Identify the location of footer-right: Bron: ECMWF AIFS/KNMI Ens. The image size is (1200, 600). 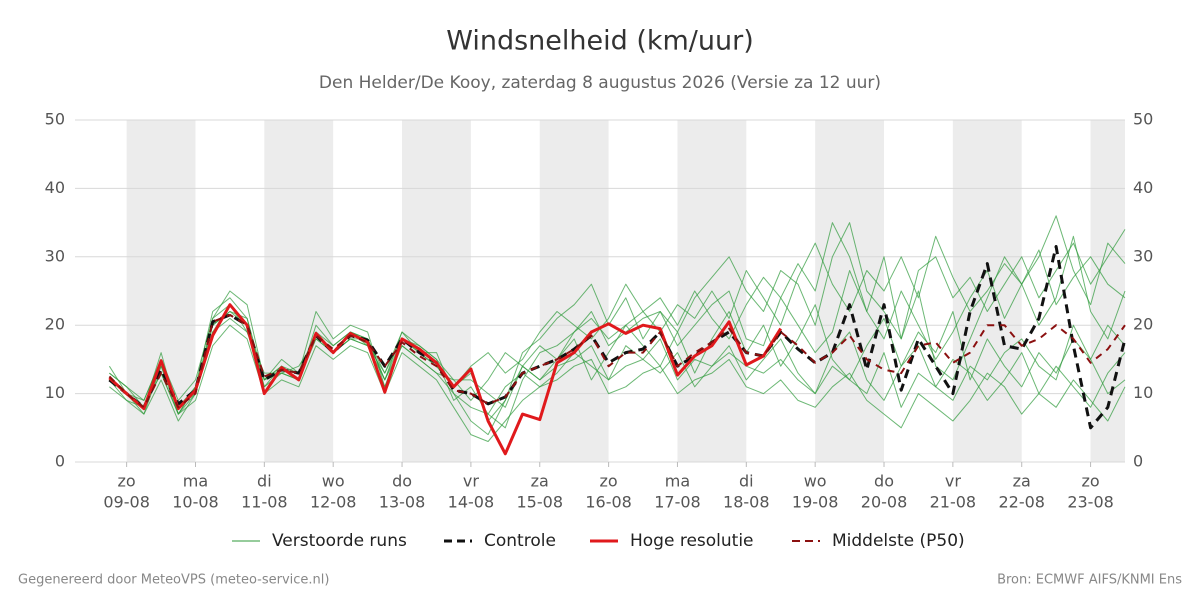
(1089, 580).